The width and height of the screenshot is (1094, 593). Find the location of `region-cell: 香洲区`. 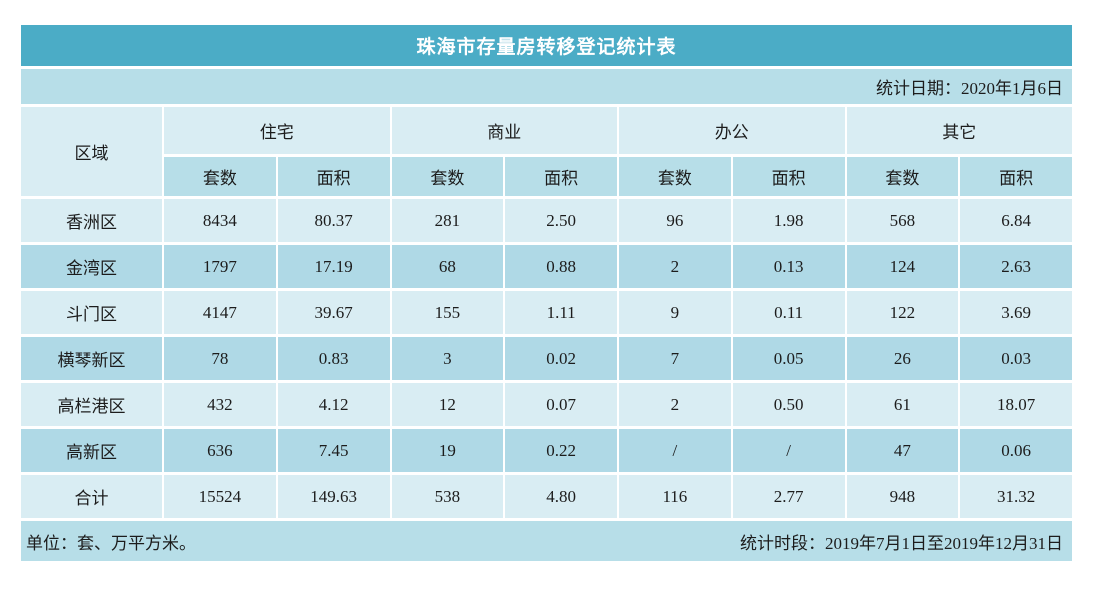

region-cell: 香洲区 is located at coordinates (91, 220).